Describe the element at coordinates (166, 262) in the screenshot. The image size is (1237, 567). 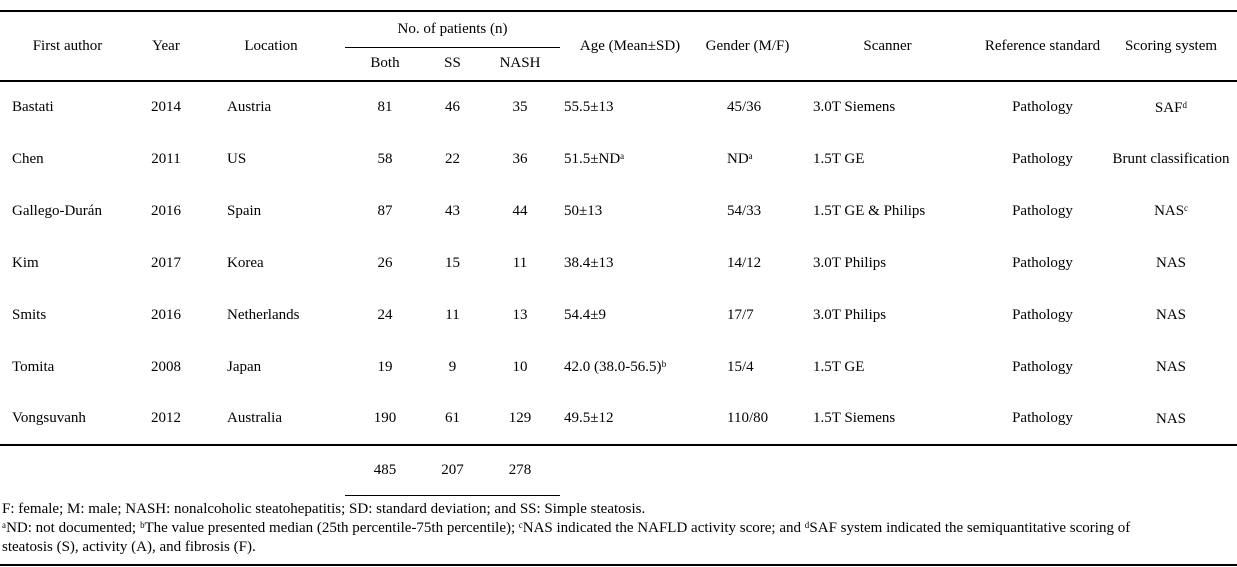
I see `cell-year: 2017` at that location.